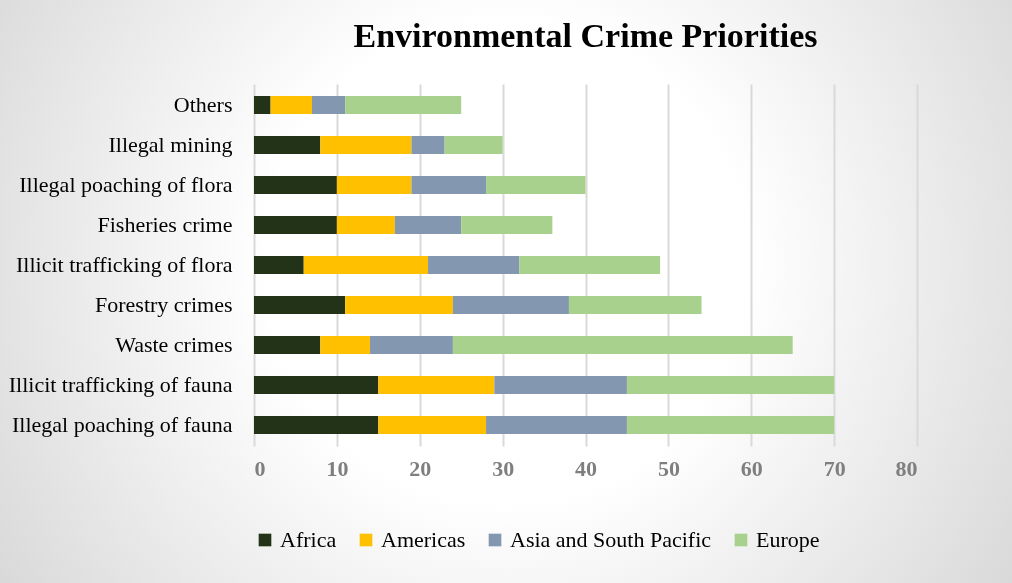 This screenshot has height=583, width=1012. What do you see at coordinates (611, 539) in the screenshot?
I see `legend-label: Asia and South Pacific` at bounding box center [611, 539].